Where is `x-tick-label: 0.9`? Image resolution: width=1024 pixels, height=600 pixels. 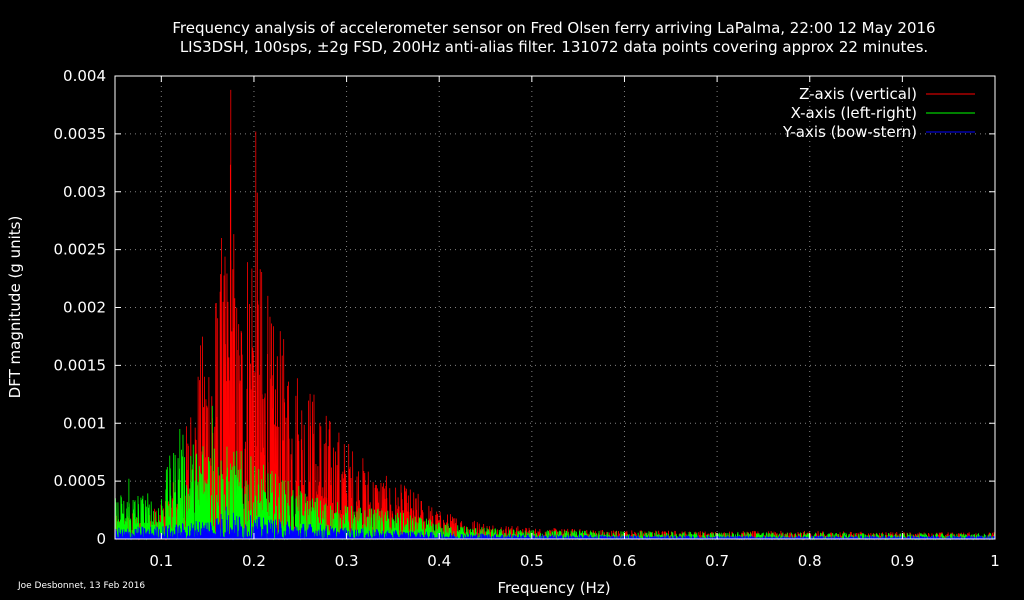 x-tick-label: 0.9 is located at coordinates (902, 561).